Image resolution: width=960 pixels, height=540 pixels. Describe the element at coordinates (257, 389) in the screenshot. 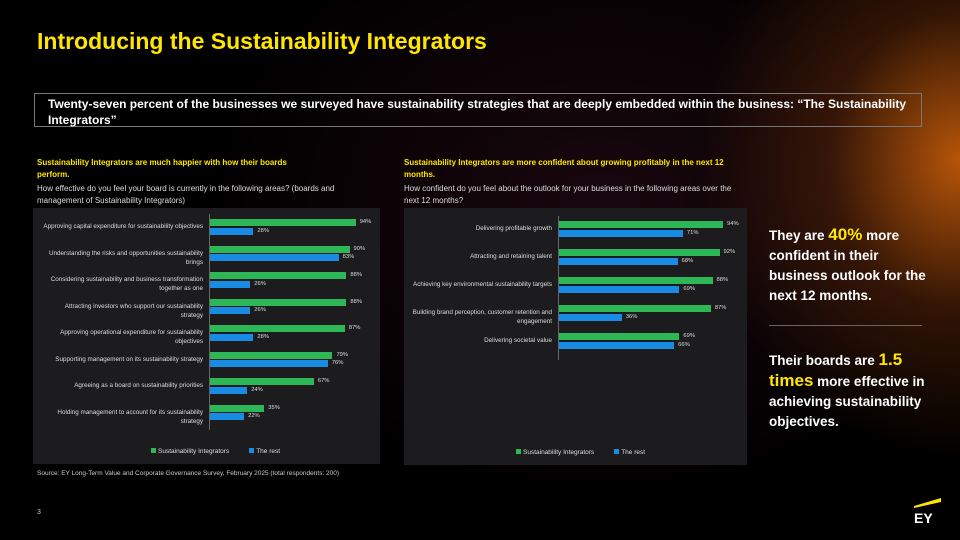

I see `data-label: 24%` at that location.